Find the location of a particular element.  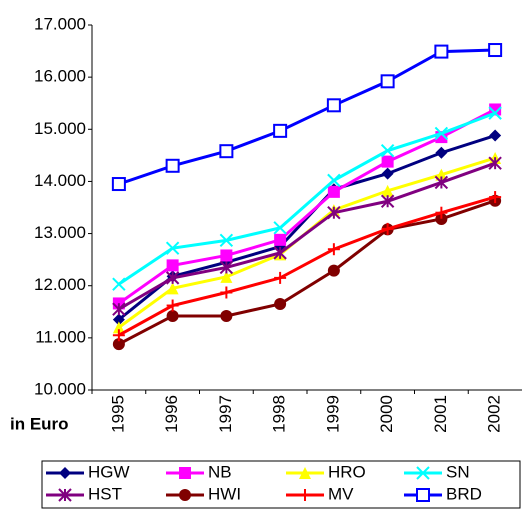

x-tick-label: 2001 is located at coordinates (440, 414).